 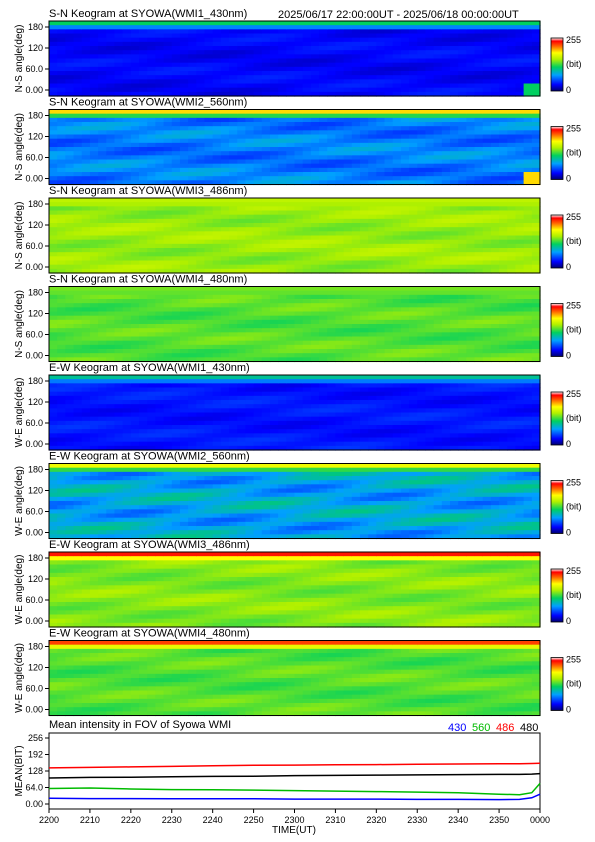 What do you see at coordinates (35, 755) in the screenshot?
I see `mean-y-tick-label: 192` at bounding box center [35, 755].